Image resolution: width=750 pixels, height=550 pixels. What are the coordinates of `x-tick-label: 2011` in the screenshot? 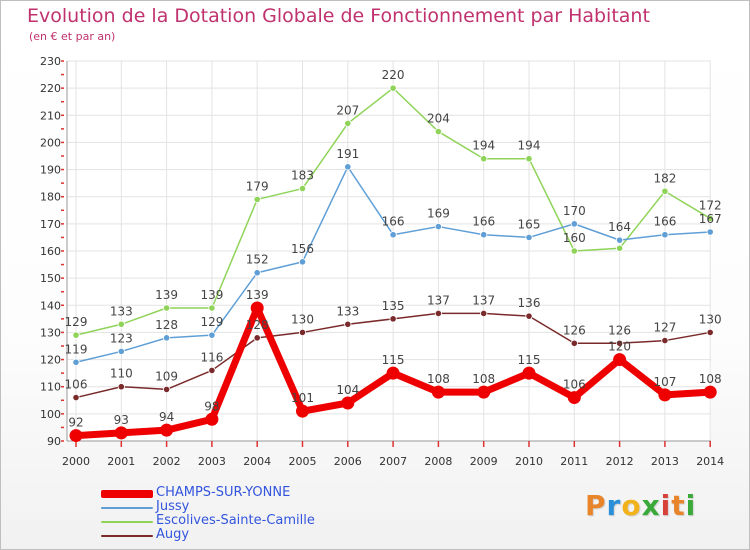 It's located at (574, 461).